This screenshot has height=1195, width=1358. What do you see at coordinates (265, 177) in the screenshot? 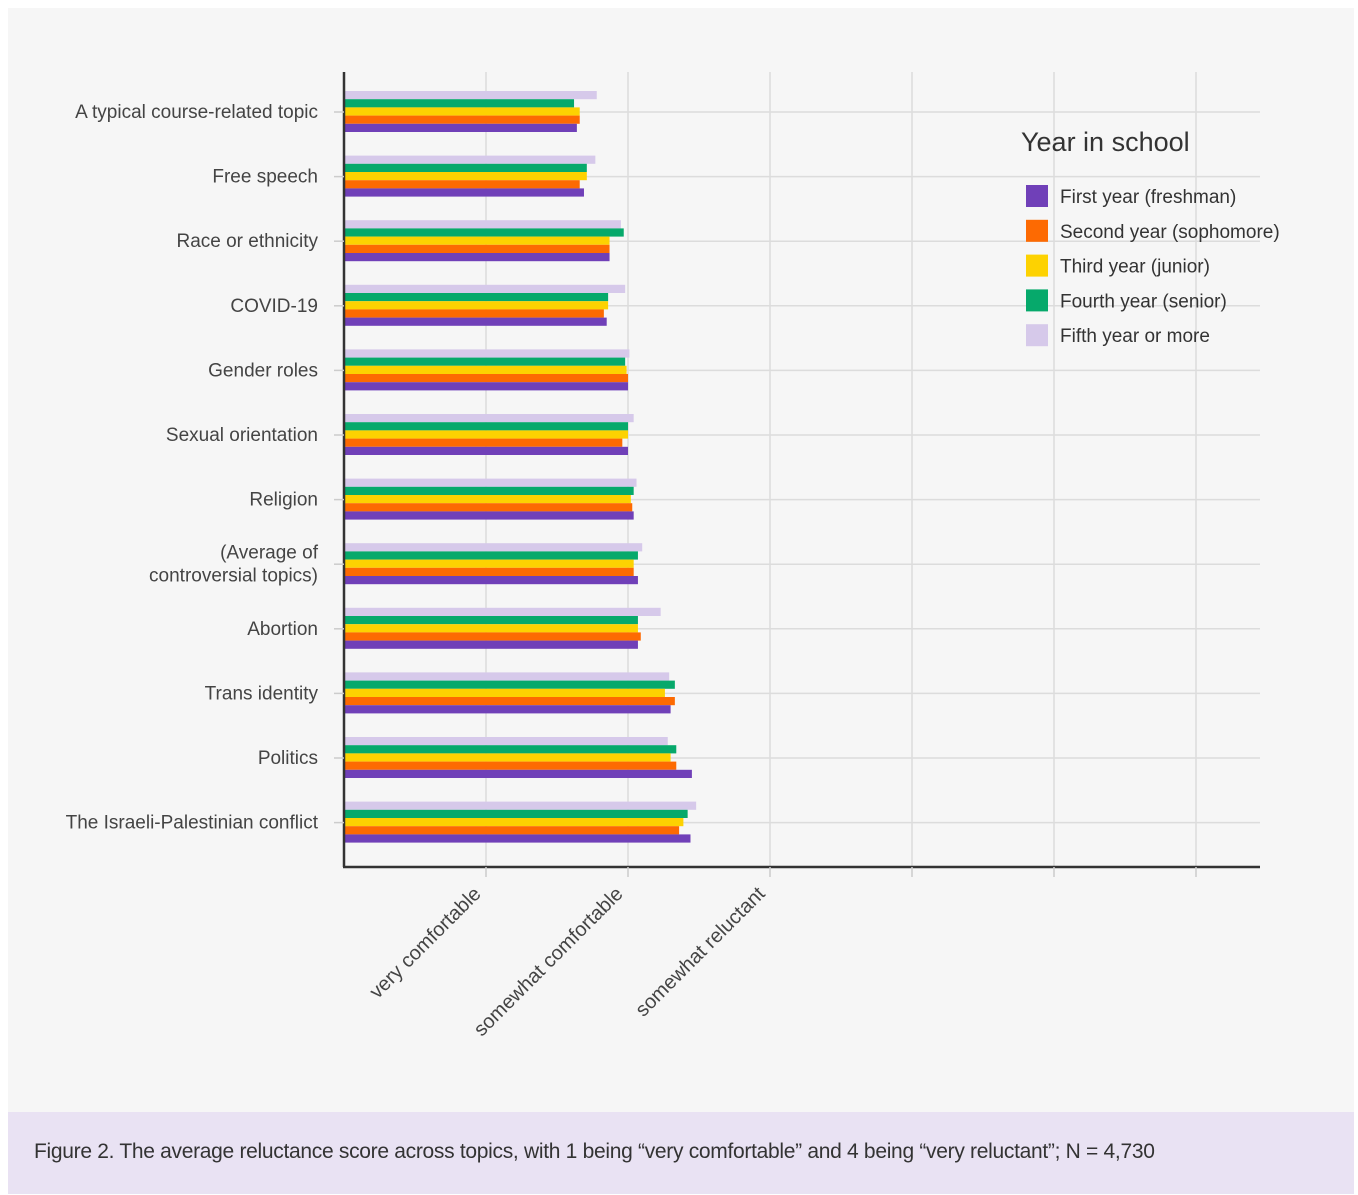
I see `category-label: Free speech` at bounding box center [265, 177].